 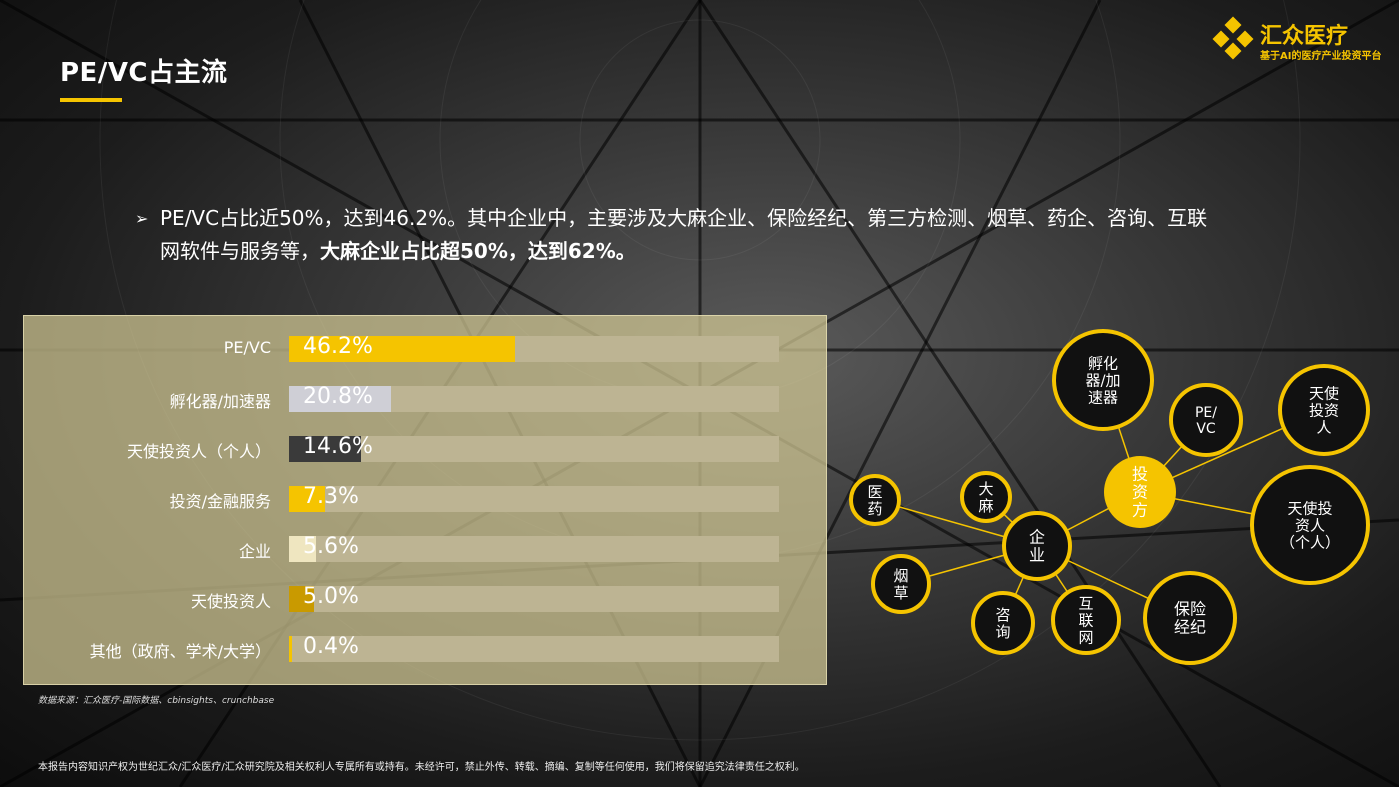 I want to click on bar-track: 20.8%, so click(x=534, y=398).